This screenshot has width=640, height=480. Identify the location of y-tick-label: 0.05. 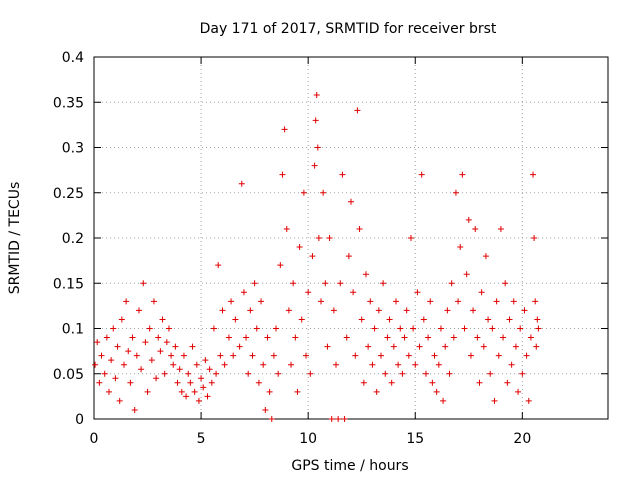
(68, 375).